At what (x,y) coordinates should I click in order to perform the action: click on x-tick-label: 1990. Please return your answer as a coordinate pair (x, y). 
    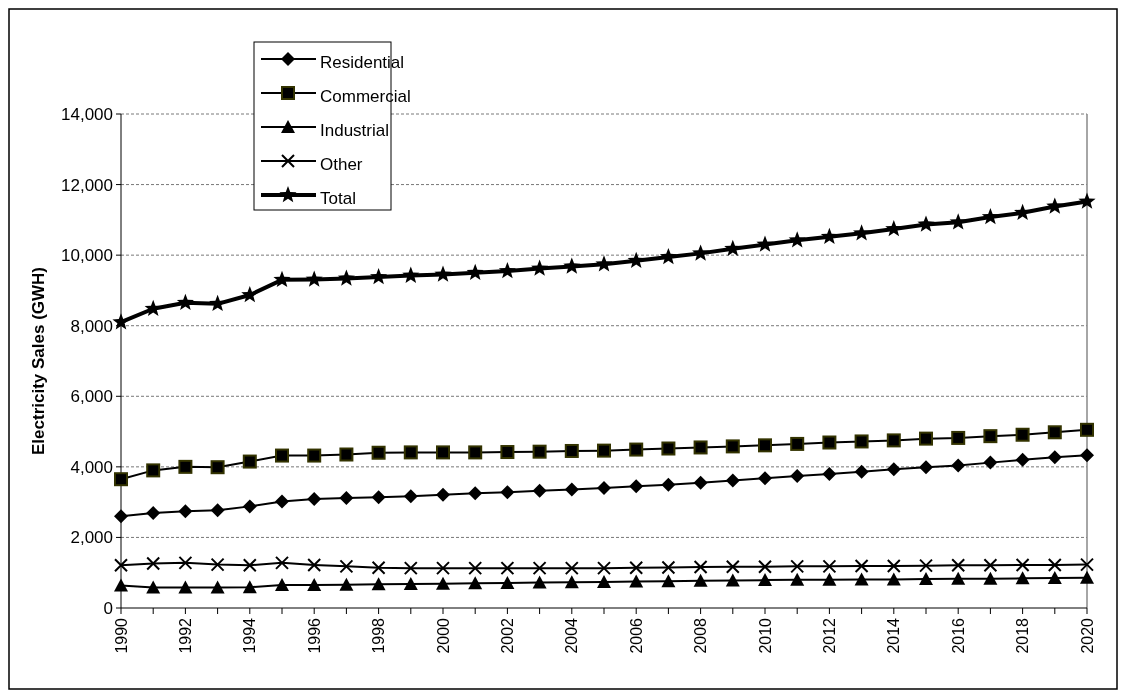
    Looking at the image, I should click on (121, 635).